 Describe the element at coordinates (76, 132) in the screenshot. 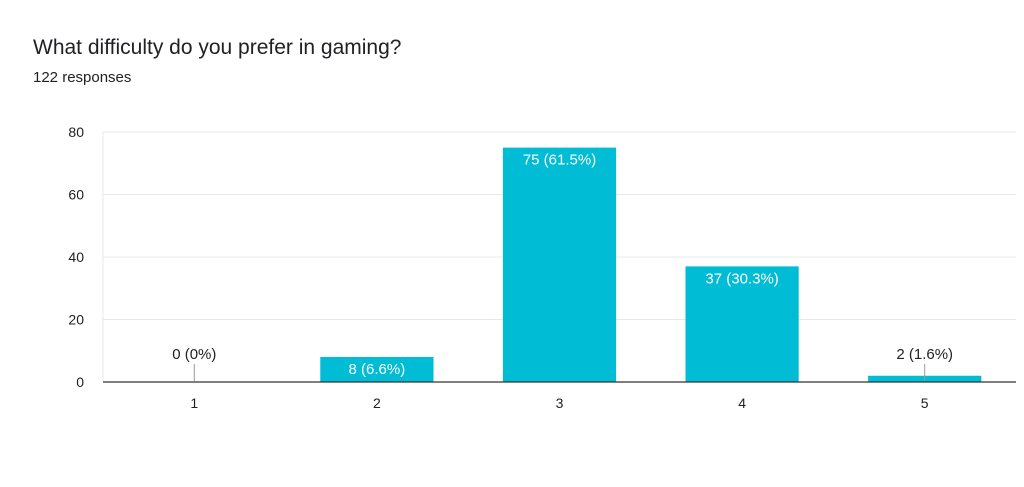

I see `y-tick-label: 80` at that location.